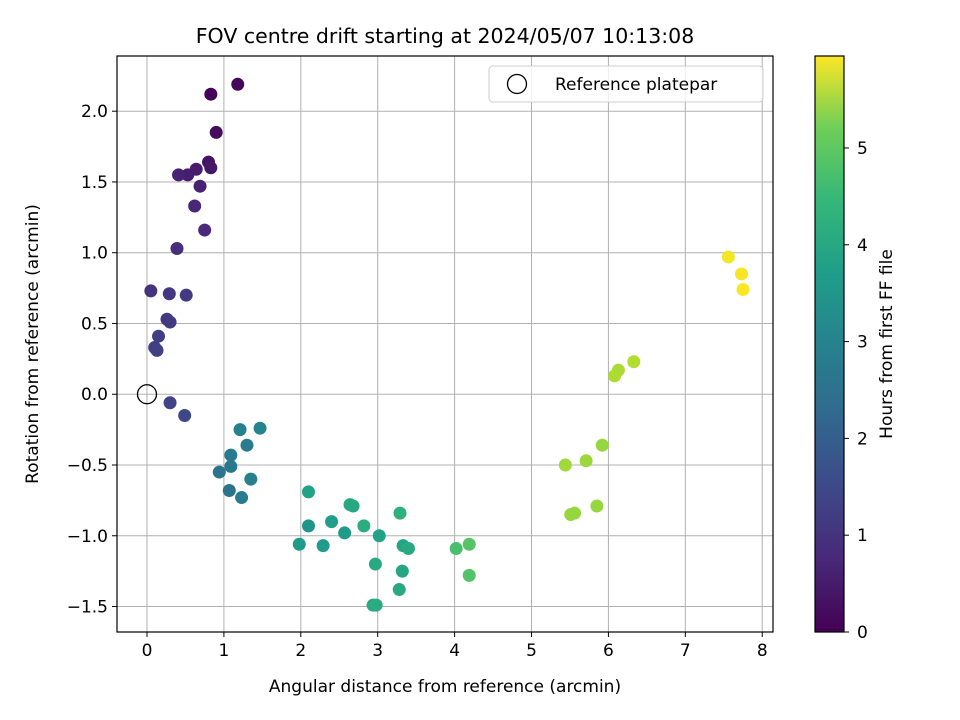 This screenshot has height=720, width=960. Describe the element at coordinates (685, 651) in the screenshot. I see `x-tick-label: 7` at that location.